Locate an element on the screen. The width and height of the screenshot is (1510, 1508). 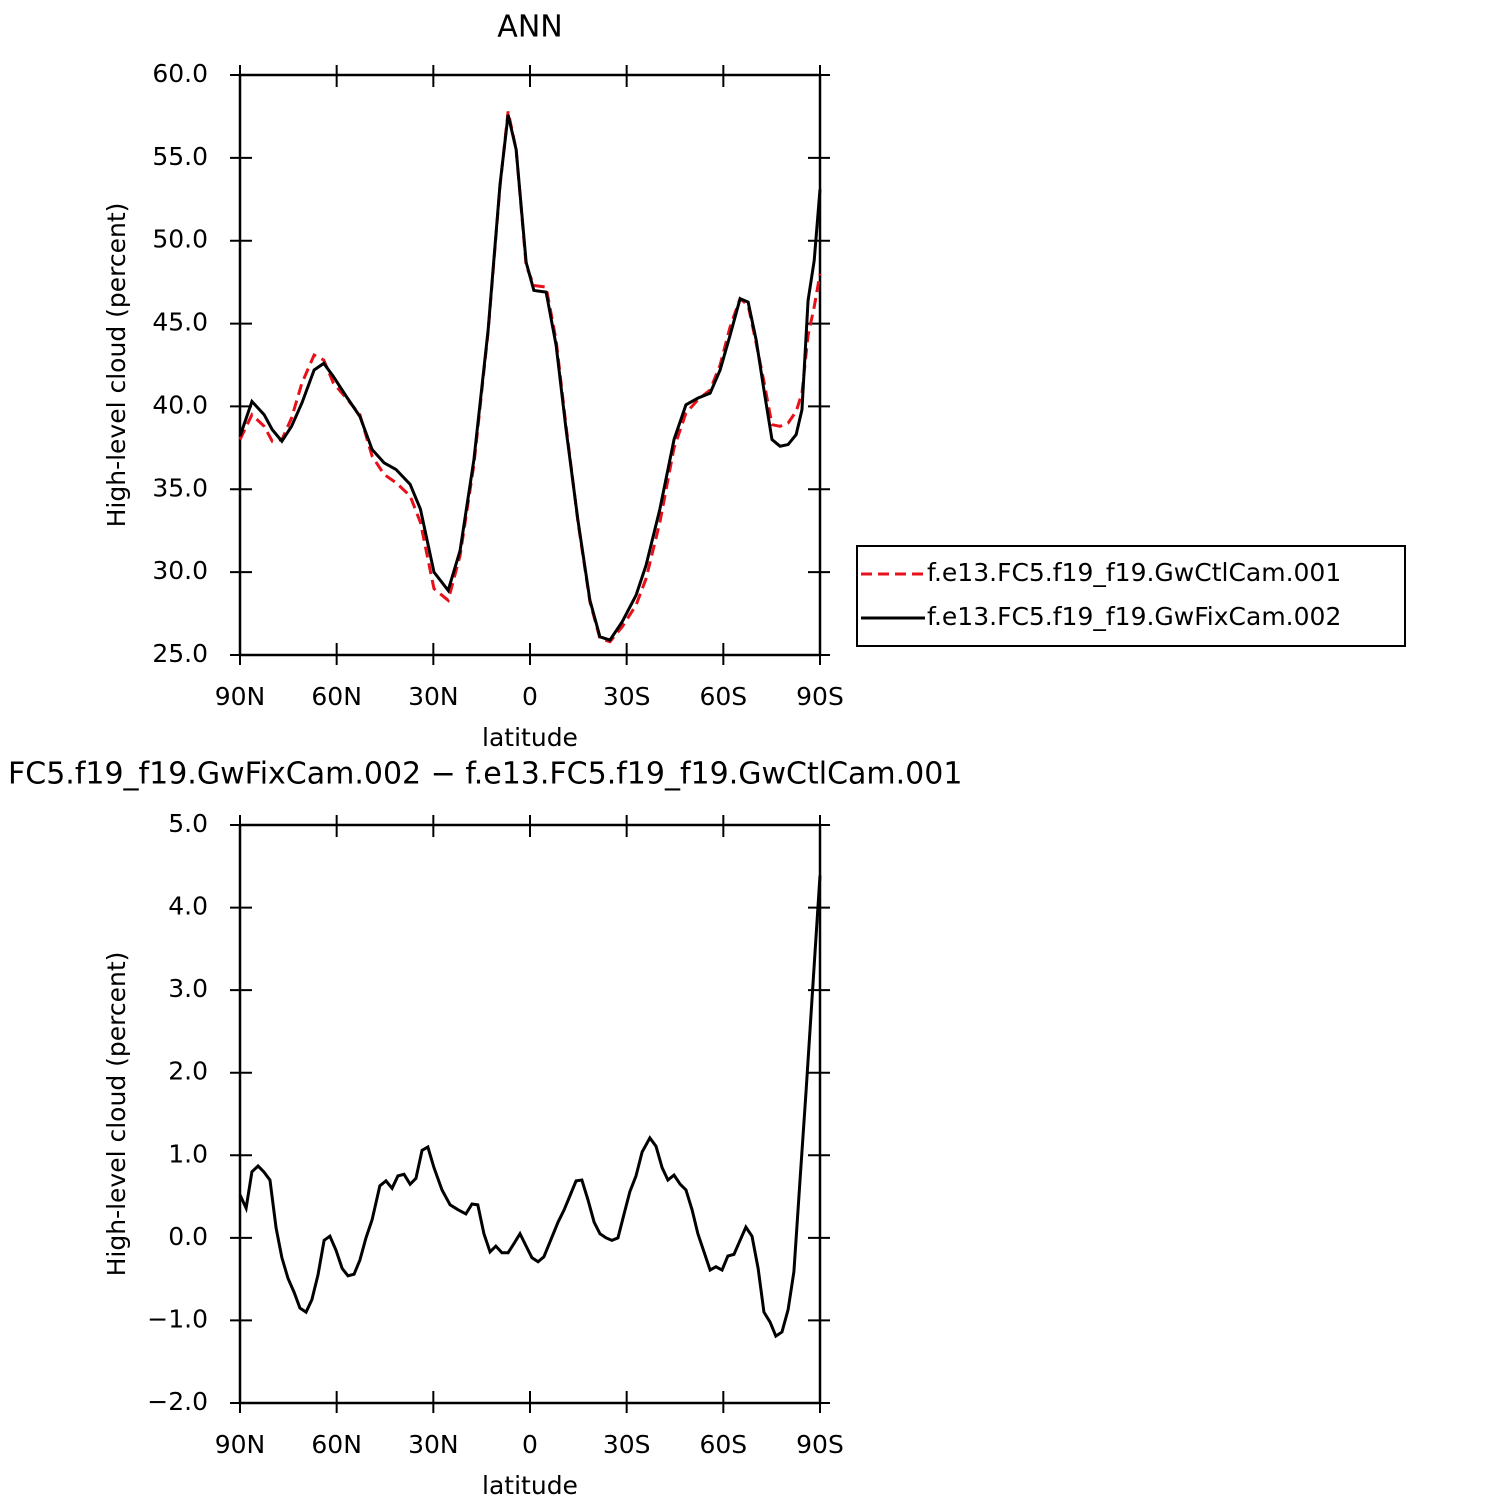
legend-box is located at coordinates (1131, 596).